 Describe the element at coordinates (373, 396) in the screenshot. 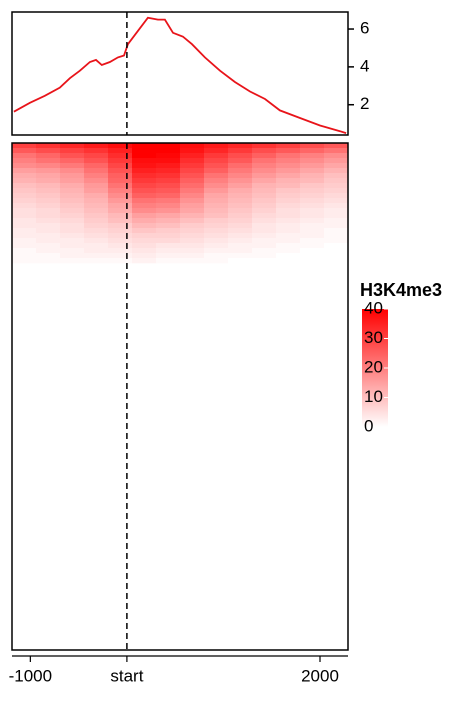

I see `legend-tick-label: 10` at that location.